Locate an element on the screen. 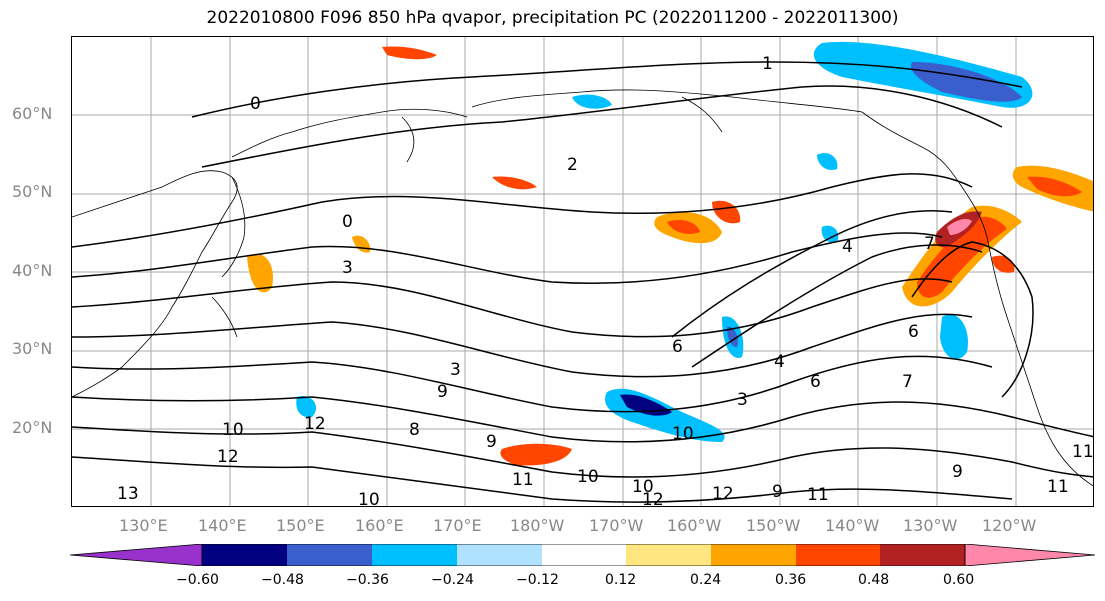 The width and height of the screenshot is (1105, 601). colorbar-tick-label: −0.60 is located at coordinates (197, 580).